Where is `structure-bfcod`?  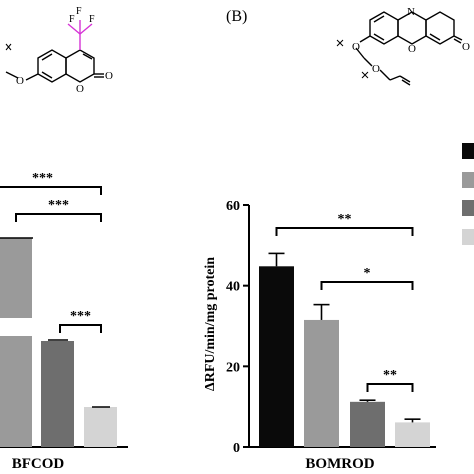
structure-bfcod is located at coordinates (54, 51).